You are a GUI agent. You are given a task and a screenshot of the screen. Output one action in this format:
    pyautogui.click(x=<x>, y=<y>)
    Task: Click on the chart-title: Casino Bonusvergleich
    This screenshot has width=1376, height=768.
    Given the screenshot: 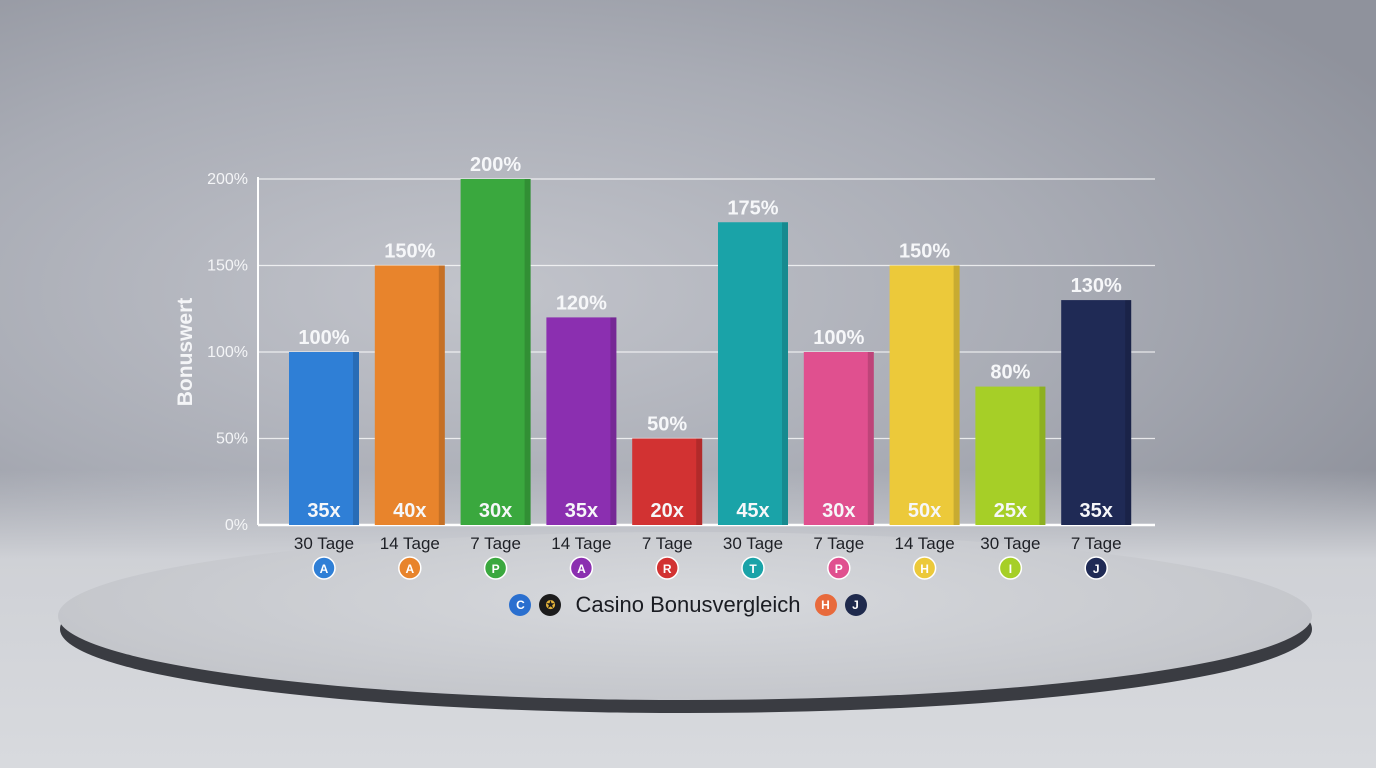 What is the action you would take?
    pyautogui.click(x=688, y=604)
    